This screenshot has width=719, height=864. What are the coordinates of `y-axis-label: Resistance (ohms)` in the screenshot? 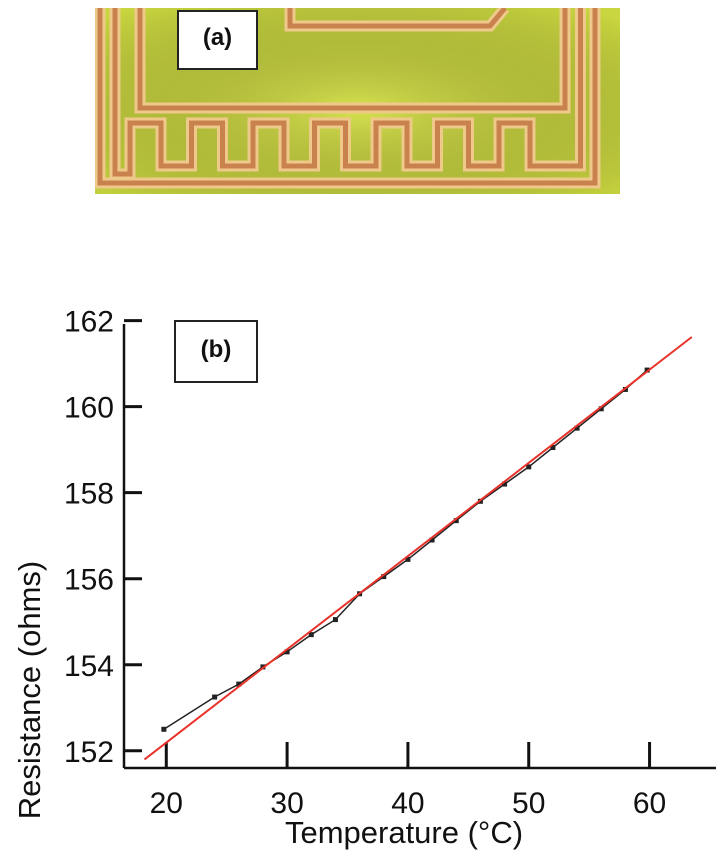 It's located at (29, 690).